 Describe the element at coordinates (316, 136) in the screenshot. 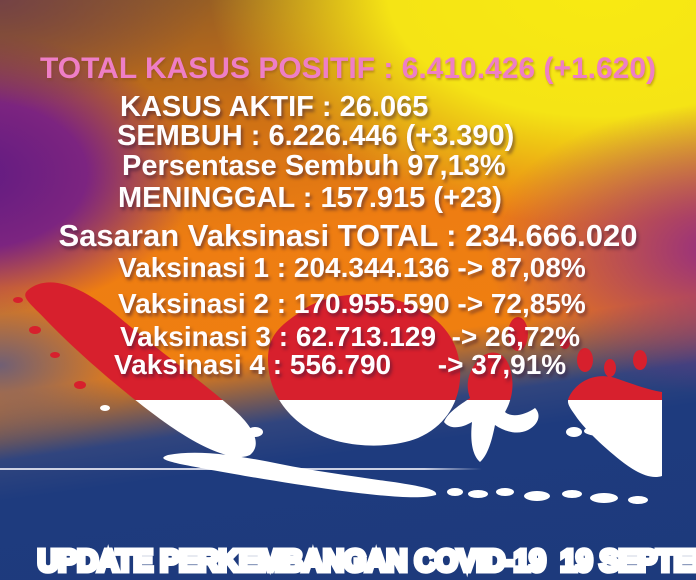

I see `recovered-text: SEMBUH : 6.226.446 (+3.390)` at that location.